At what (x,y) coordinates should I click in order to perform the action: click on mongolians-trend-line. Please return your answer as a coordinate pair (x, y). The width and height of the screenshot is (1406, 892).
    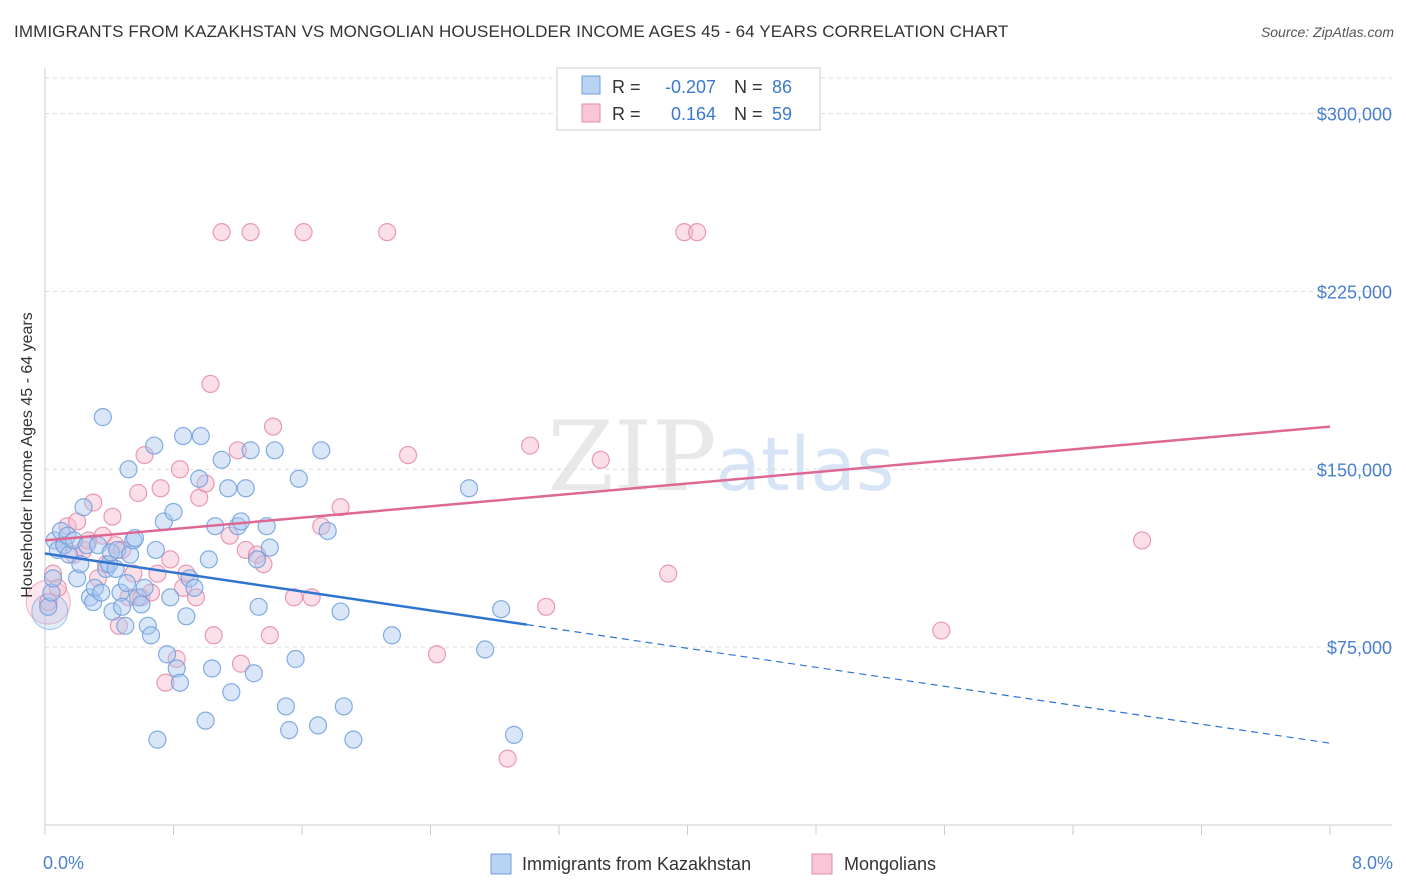
    Looking at the image, I should click on (687, 483).